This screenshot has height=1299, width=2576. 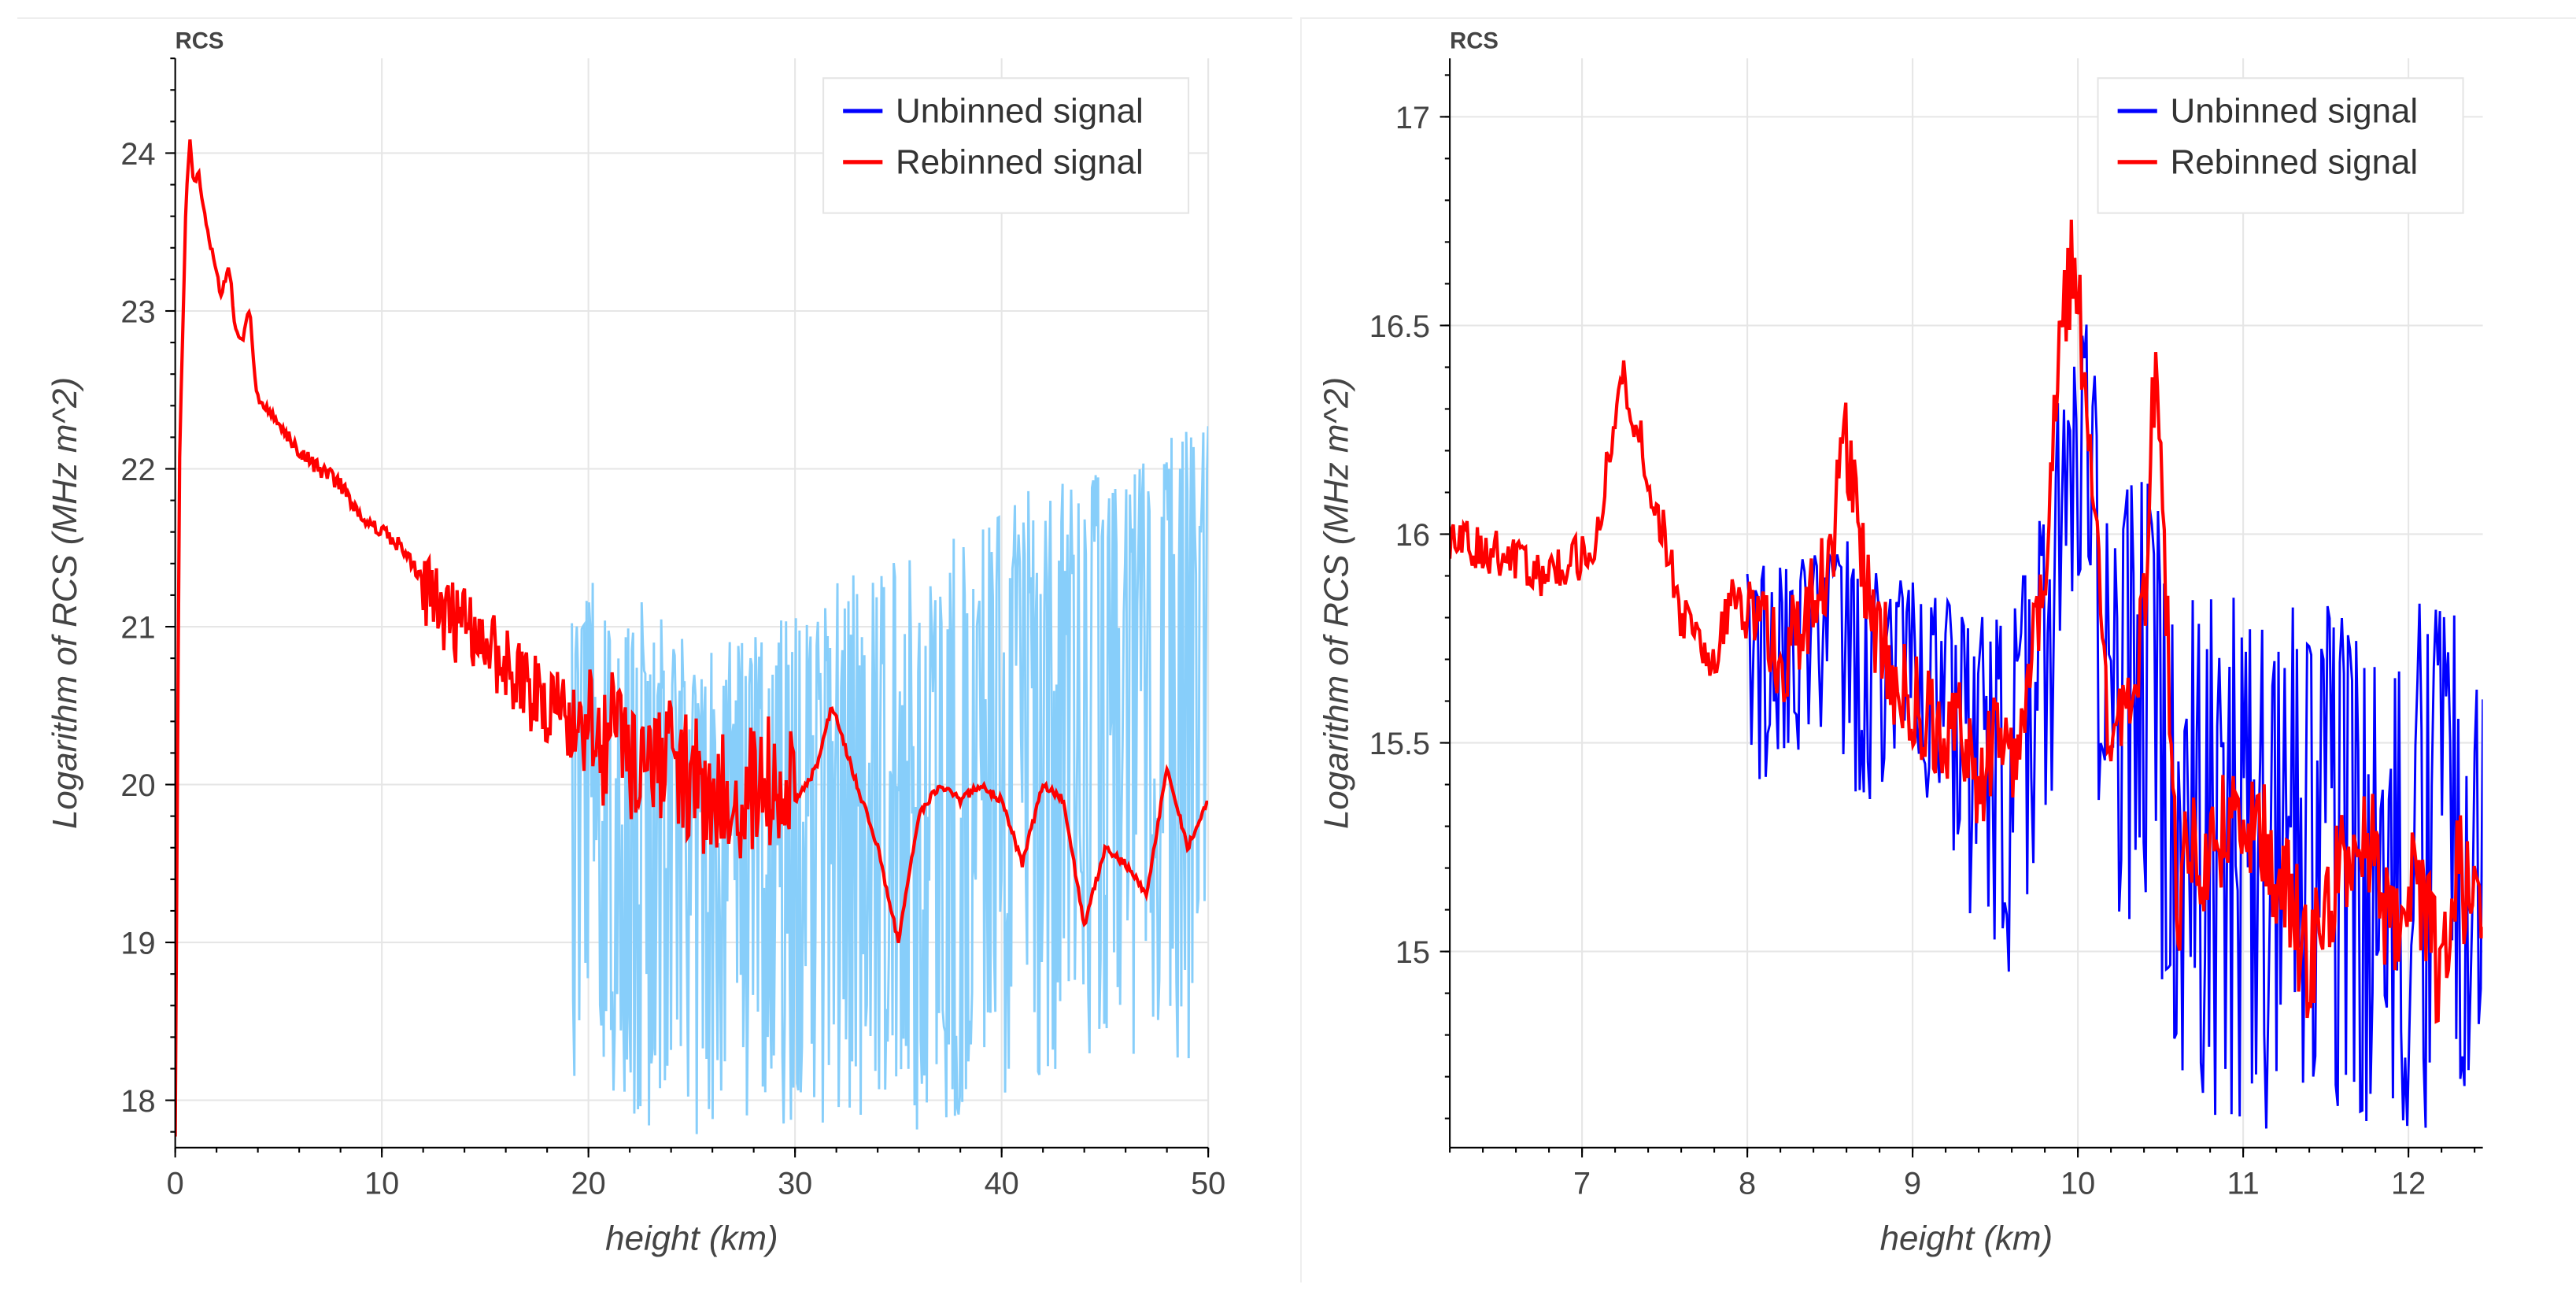 I want to click on y-tick-label: 17, so click(x=1412, y=118).